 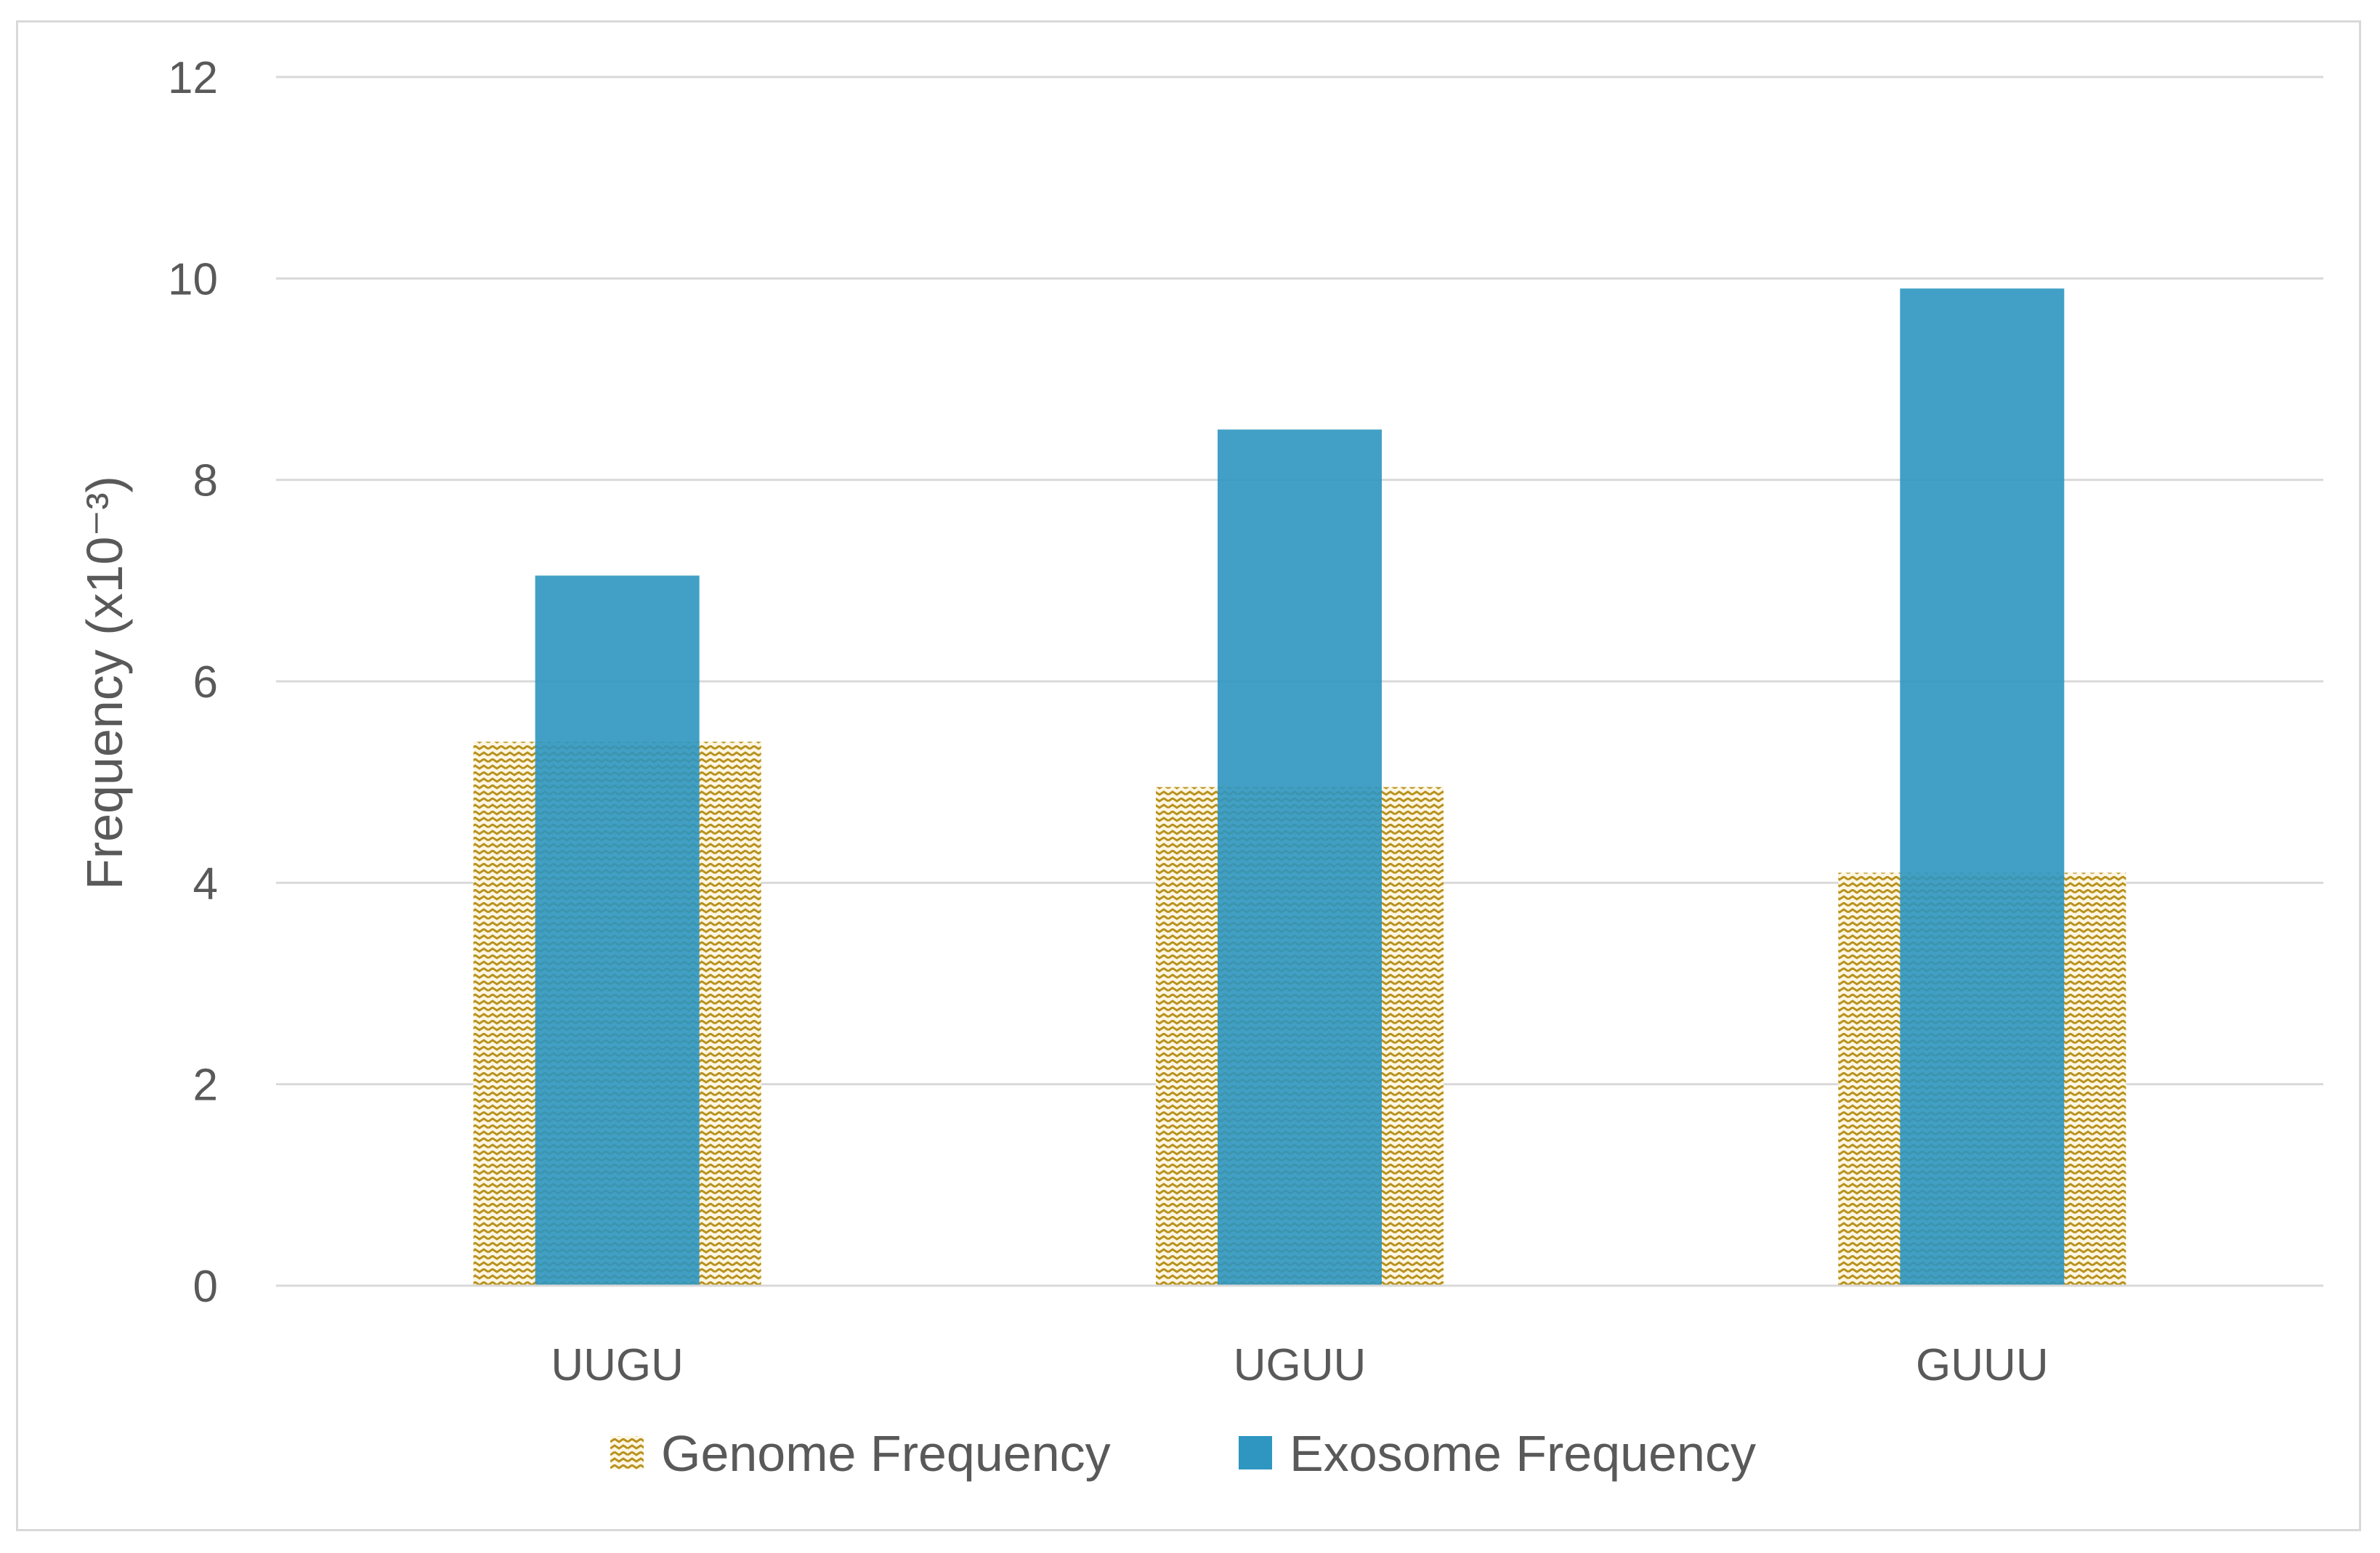 I want to click on y-axis-ticks: 0 2 4 6 8 10 12, so click(x=193, y=682).